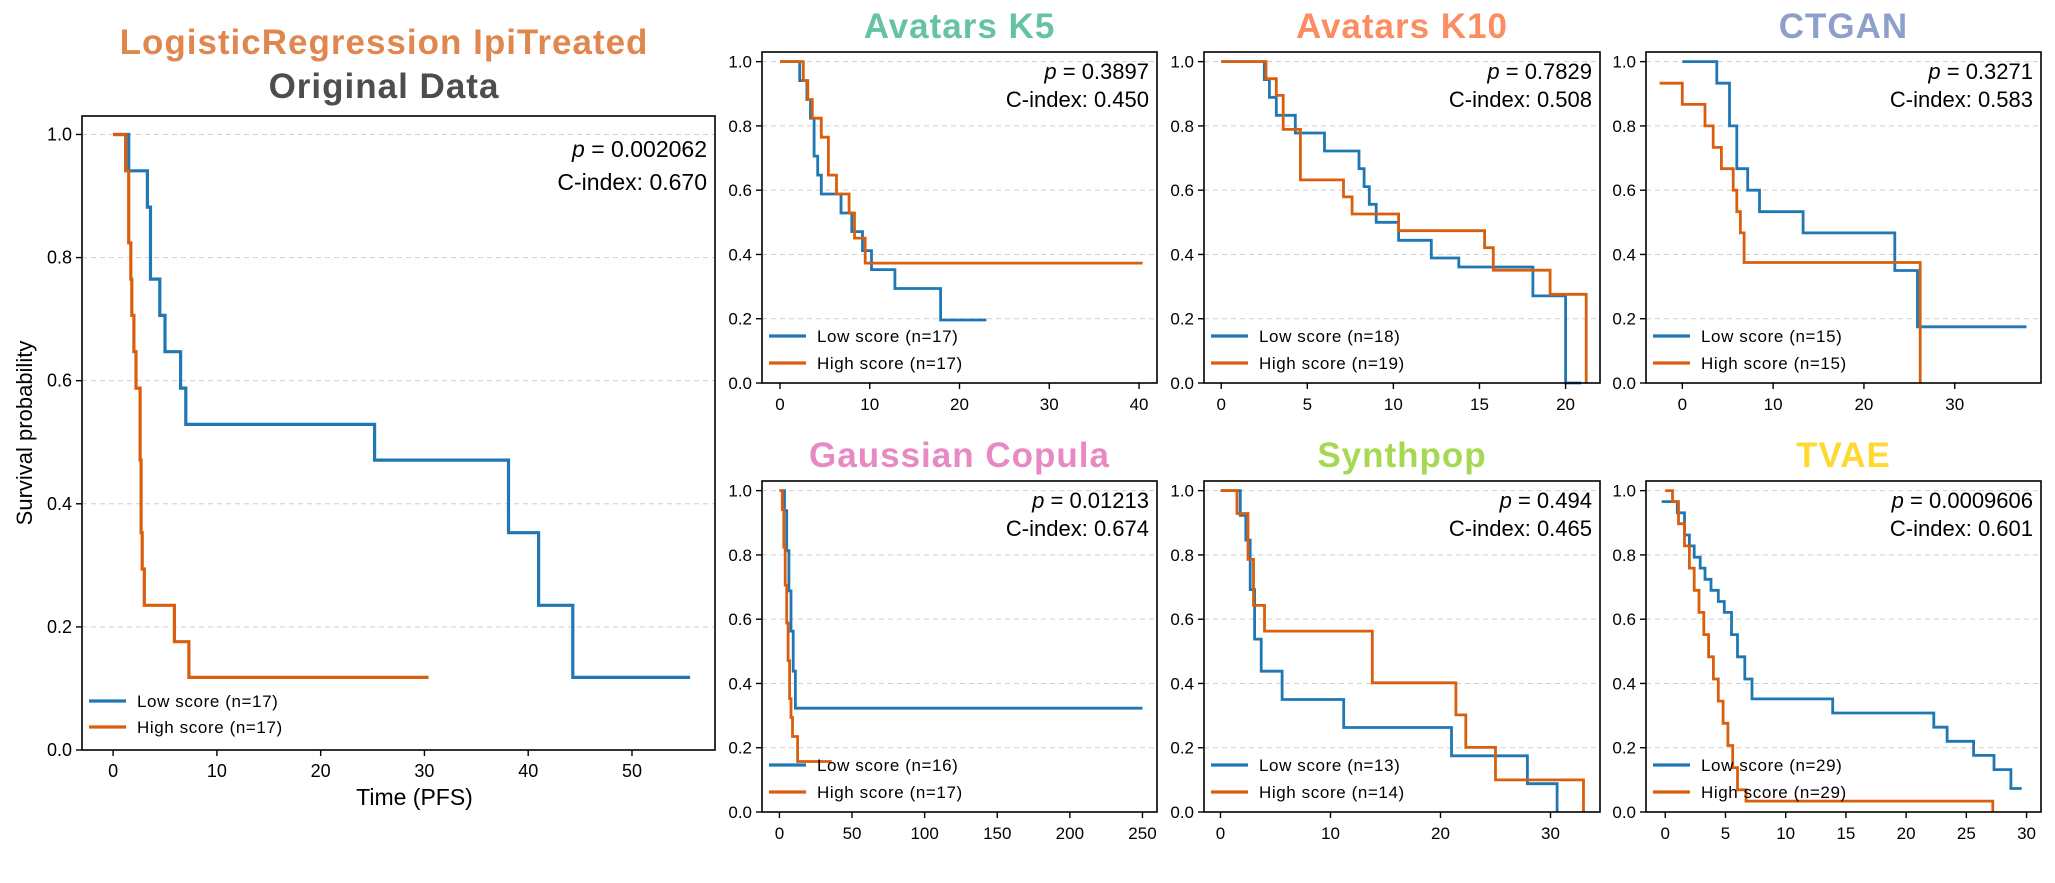  Describe the element at coordinates (1771, 765) in the screenshot. I see `legend-label-low: Low score (n=29)` at that location.